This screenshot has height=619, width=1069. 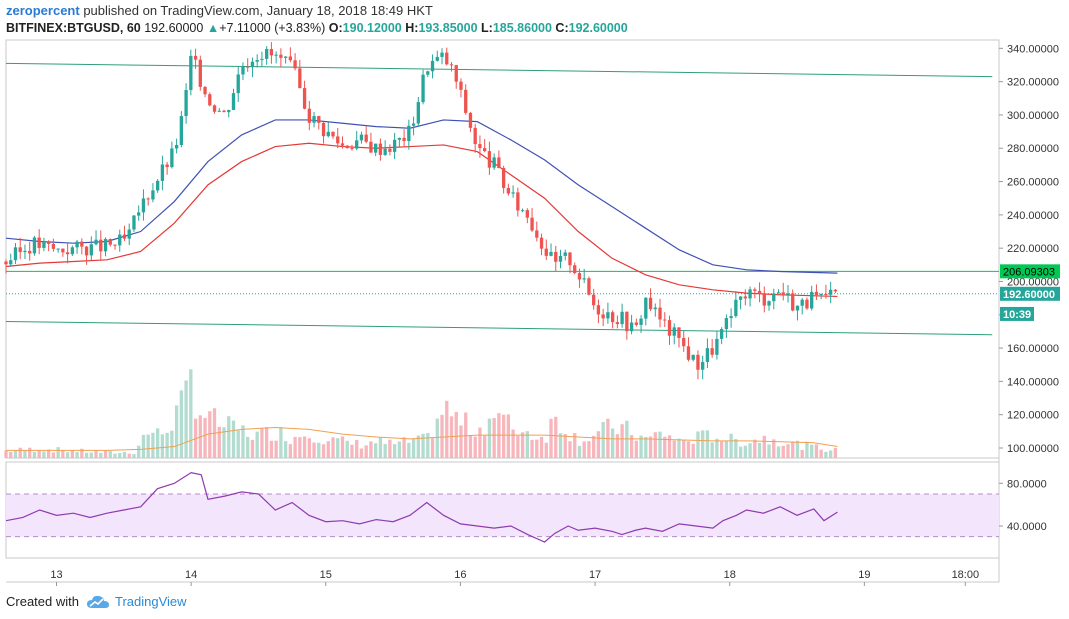 I want to click on cloud-logo-icon, so click(x=97, y=601).